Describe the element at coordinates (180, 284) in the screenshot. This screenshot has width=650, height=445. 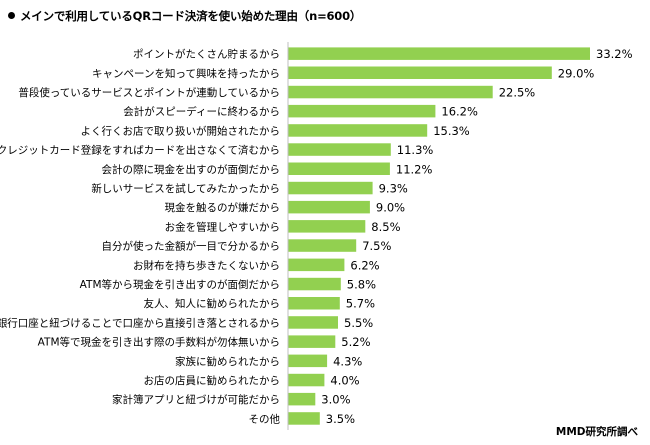
I see `category-label: ATM等から現金を引き出すのが面倒だから` at that location.